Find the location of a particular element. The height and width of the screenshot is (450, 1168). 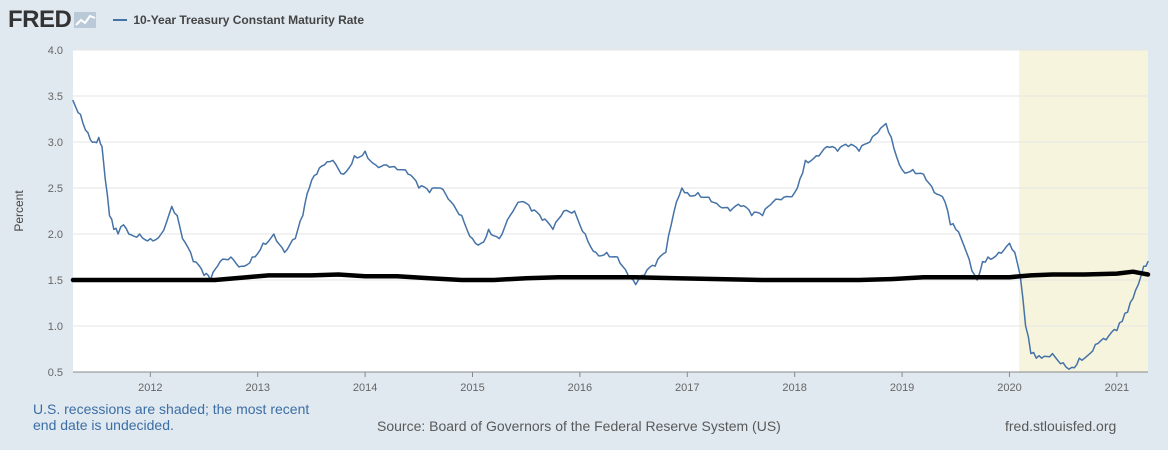

x-tick-label: 2021 is located at coordinates (1117, 388).